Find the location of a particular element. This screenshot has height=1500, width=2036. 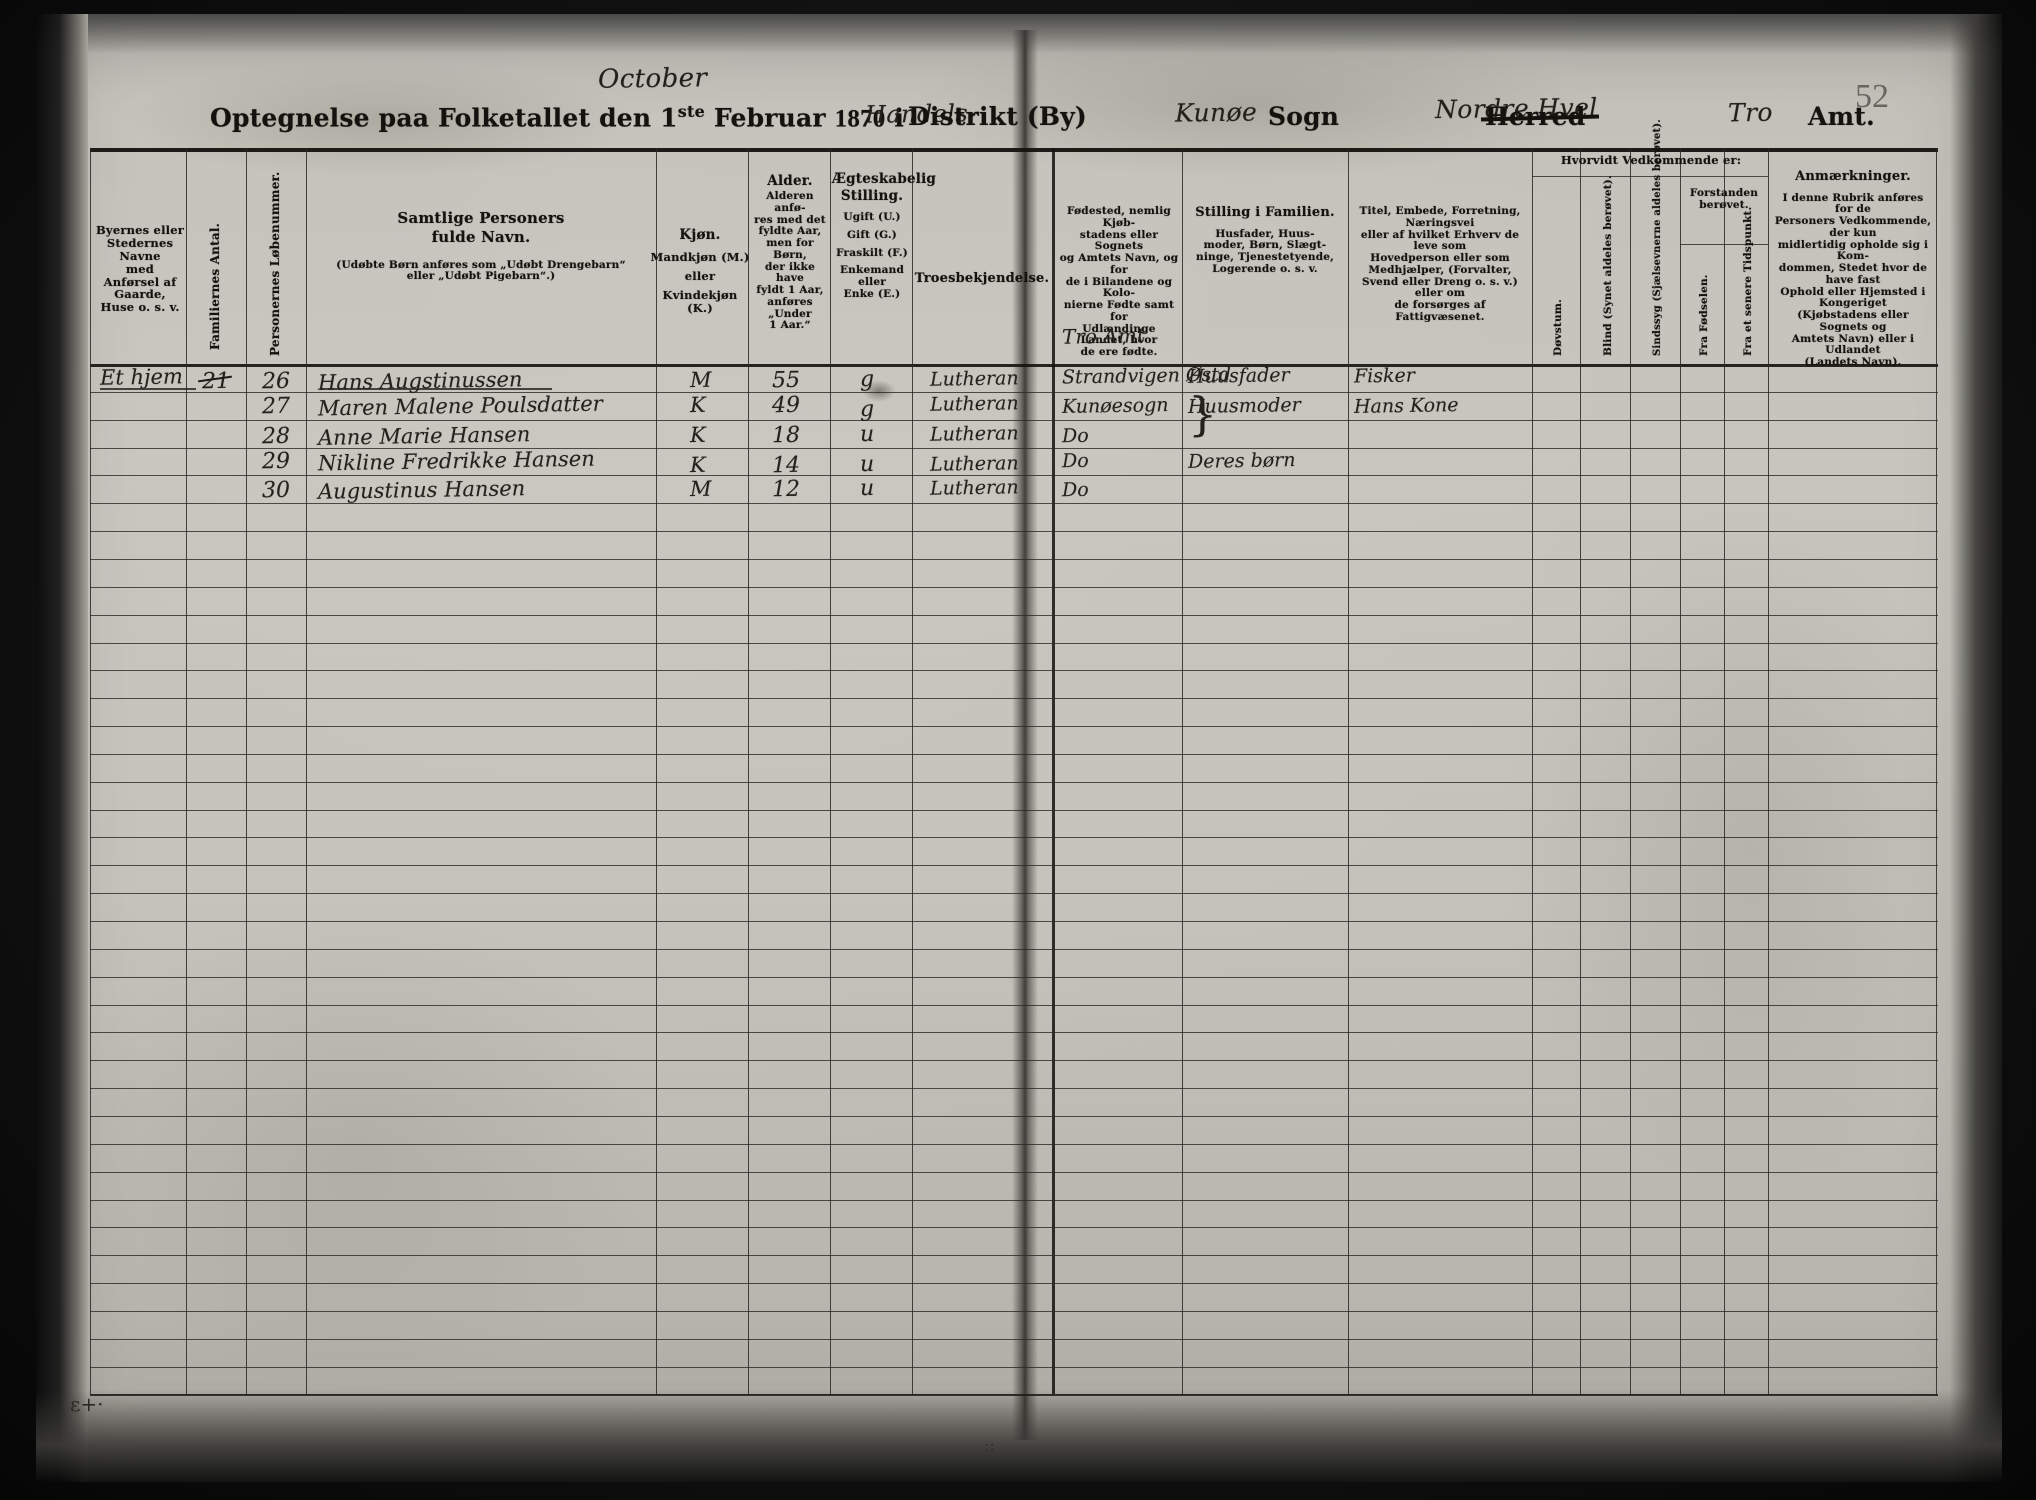

col-header-person-no: Personernes Løbenummer. is located at coordinates (275, 263).